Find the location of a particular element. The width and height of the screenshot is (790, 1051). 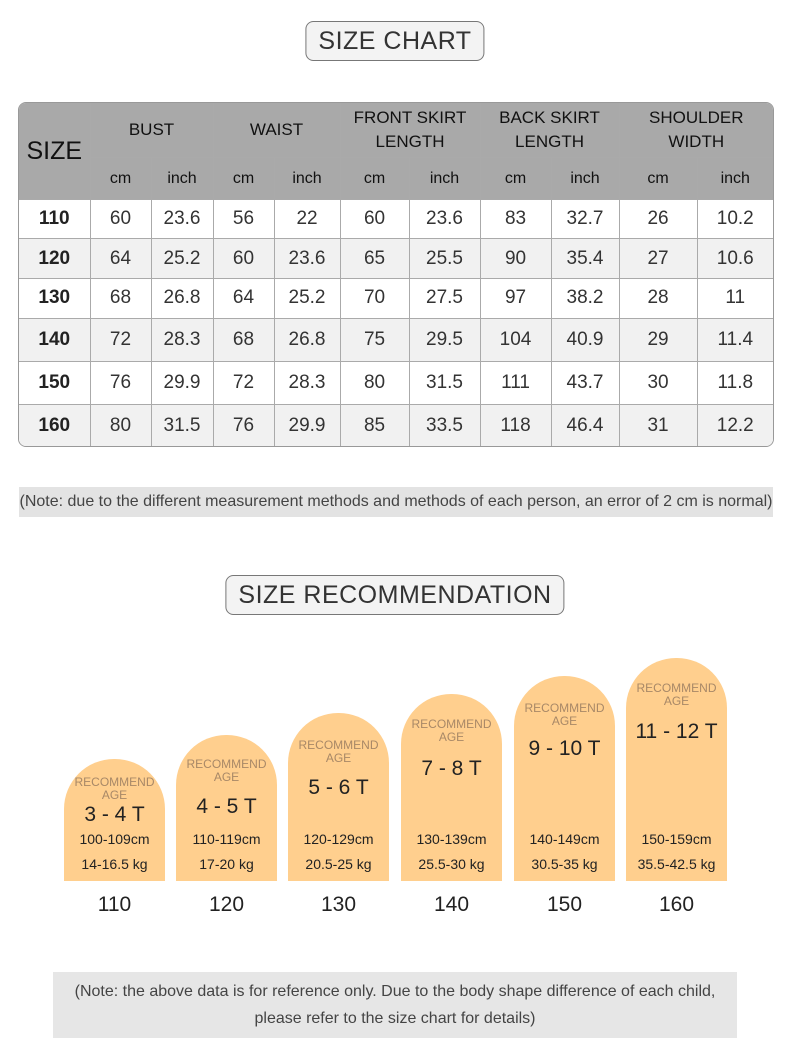

table-cell: 35.4 is located at coordinates (585, 258).